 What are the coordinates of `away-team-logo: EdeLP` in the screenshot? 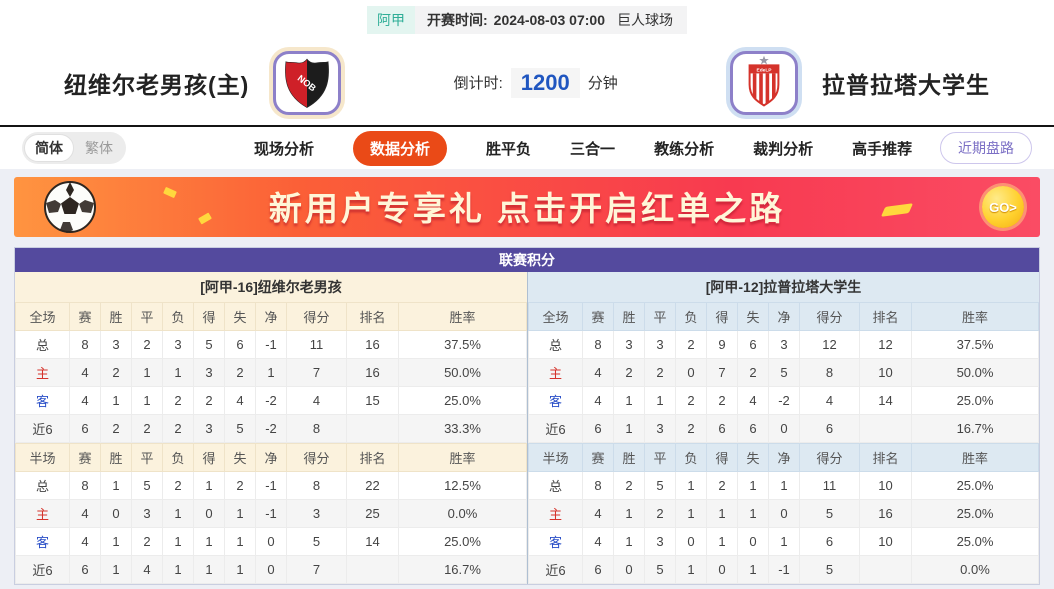 It's located at (764, 82).